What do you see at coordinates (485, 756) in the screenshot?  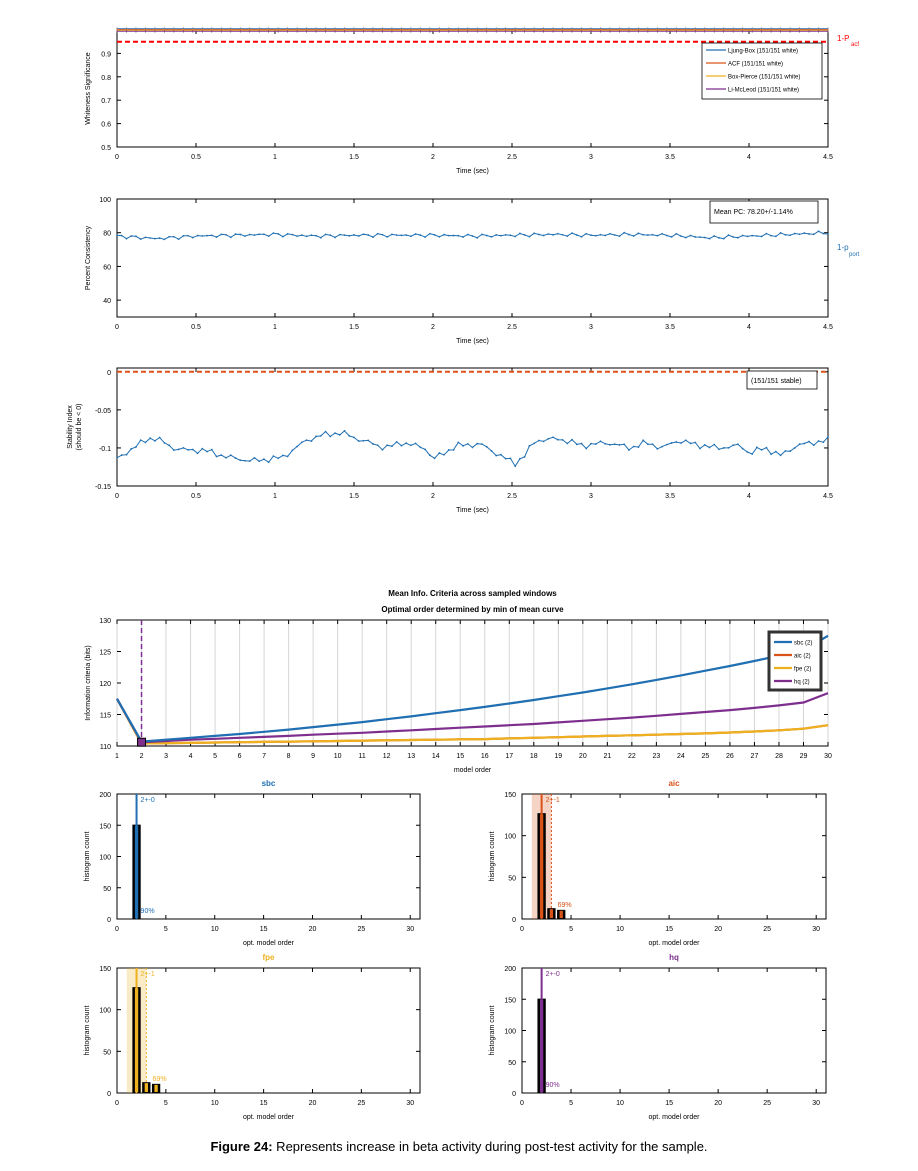 I see `x-tick-label: 16` at bounding box center [485, 756].